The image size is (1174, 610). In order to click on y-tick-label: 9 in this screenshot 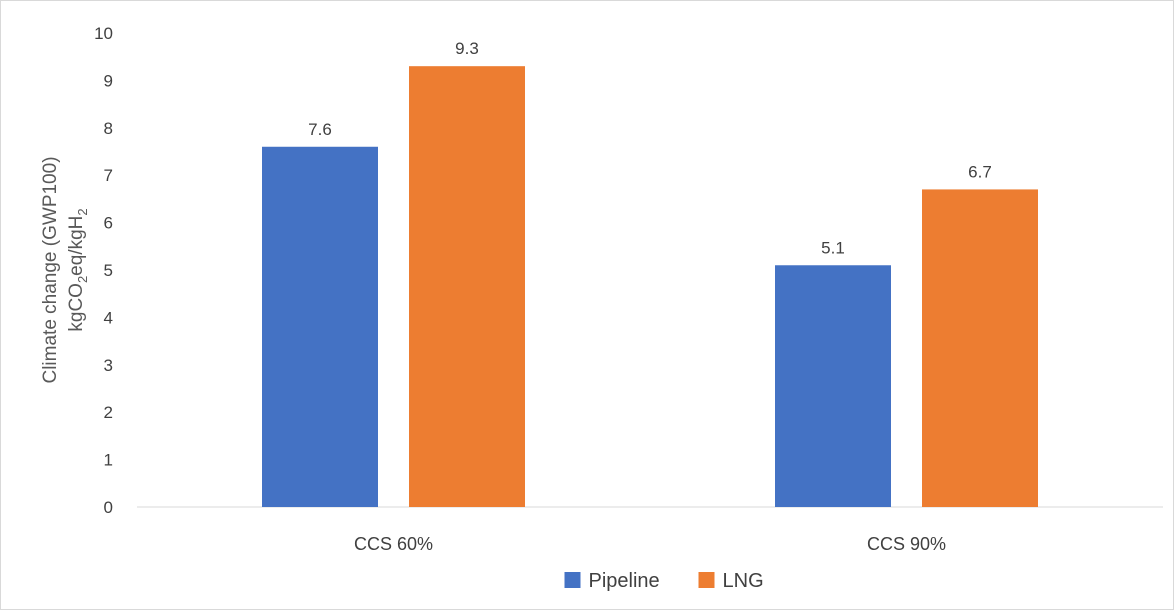, I will do `click(108, 80)`.